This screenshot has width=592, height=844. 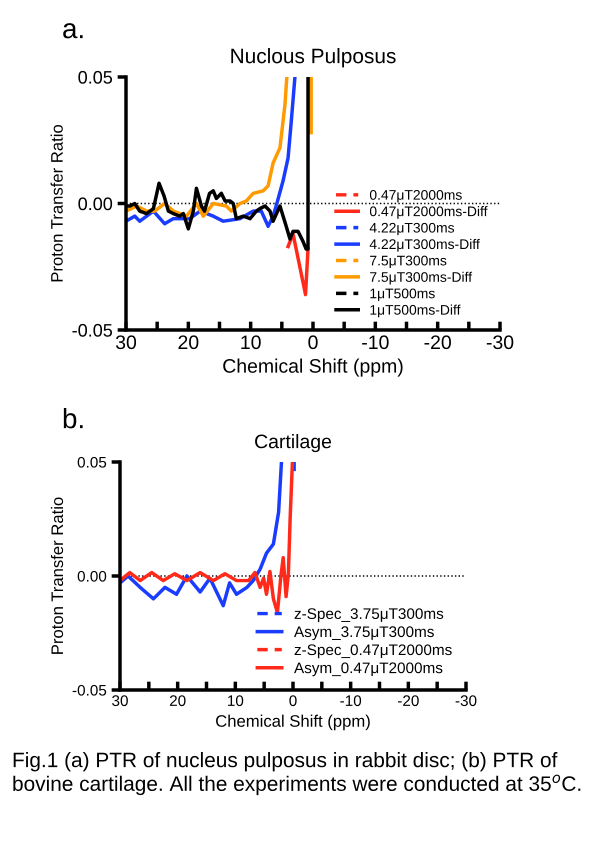 What do you see at coordinates (293, 443) in the screenshot?
I see `chart-title: Cartilage` at bounding box center [293, 443].